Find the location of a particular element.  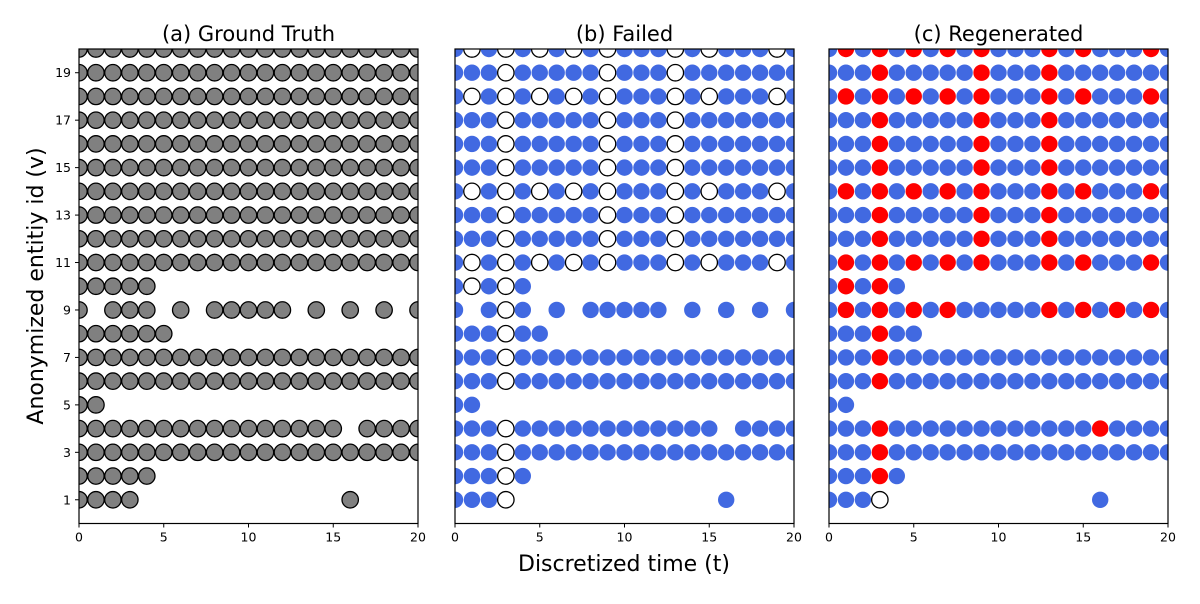

y-tick-label: 9 is located at coordinates (67, 309).